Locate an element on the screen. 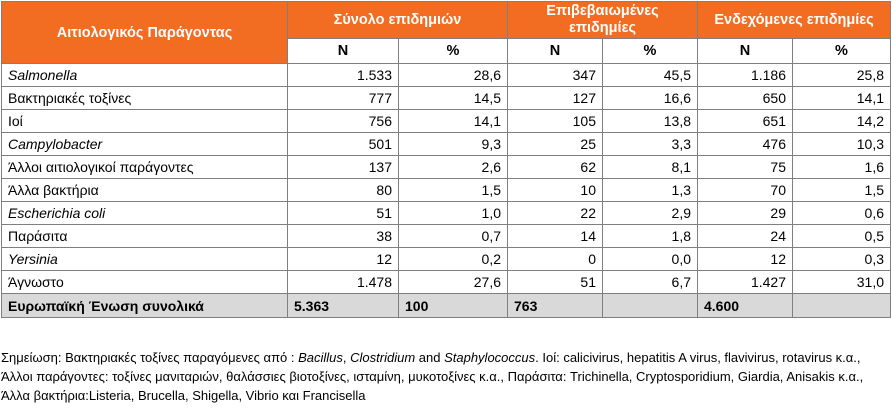 The height and width of the screenshot is (409, 892). percent-cell: 1,8 is located at coordinates (650, 236).